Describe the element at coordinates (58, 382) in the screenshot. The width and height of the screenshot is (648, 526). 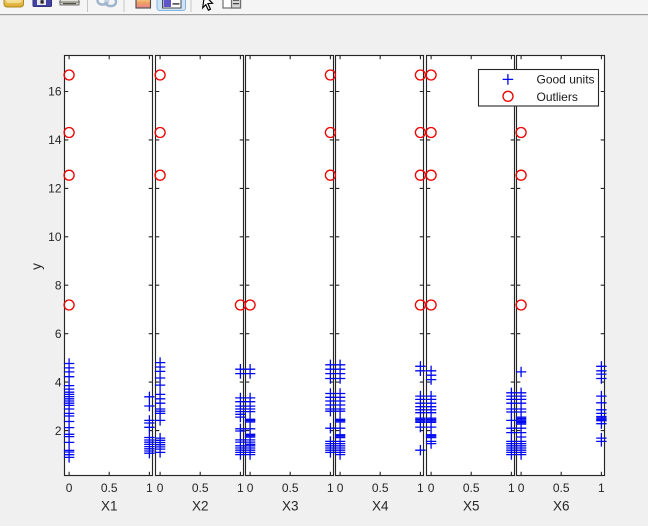
I see `svg-text: 4` at that location.